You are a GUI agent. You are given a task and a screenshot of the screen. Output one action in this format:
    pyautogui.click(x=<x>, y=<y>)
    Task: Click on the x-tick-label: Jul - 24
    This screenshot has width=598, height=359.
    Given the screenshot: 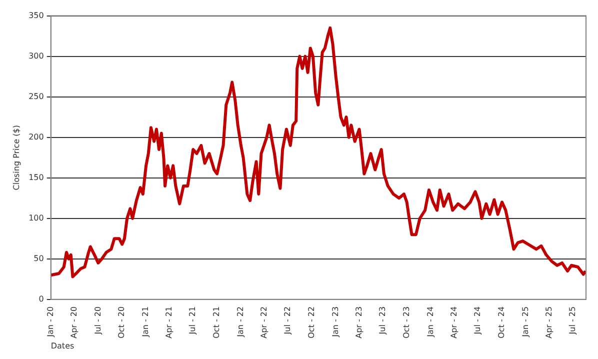 What is the action you would take?
    pyautogui.click(x=477, y=321)
    